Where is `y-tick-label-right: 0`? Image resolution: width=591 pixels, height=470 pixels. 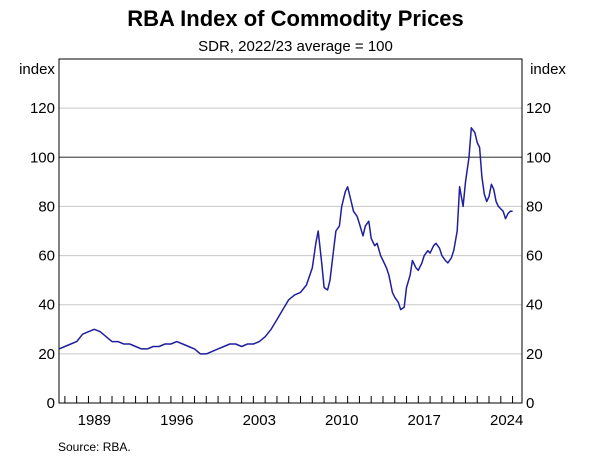
y-tick-label-right: 0 is located at coordinates (530, 403).